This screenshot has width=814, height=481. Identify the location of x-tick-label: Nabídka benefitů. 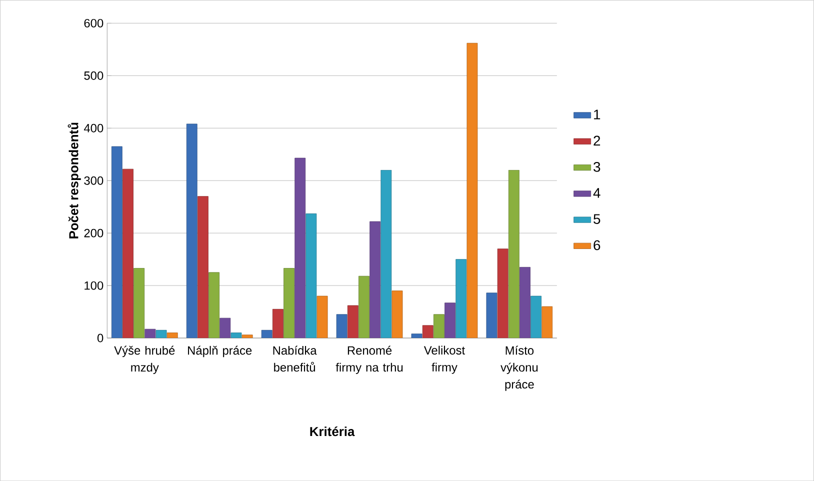
(295, 359).